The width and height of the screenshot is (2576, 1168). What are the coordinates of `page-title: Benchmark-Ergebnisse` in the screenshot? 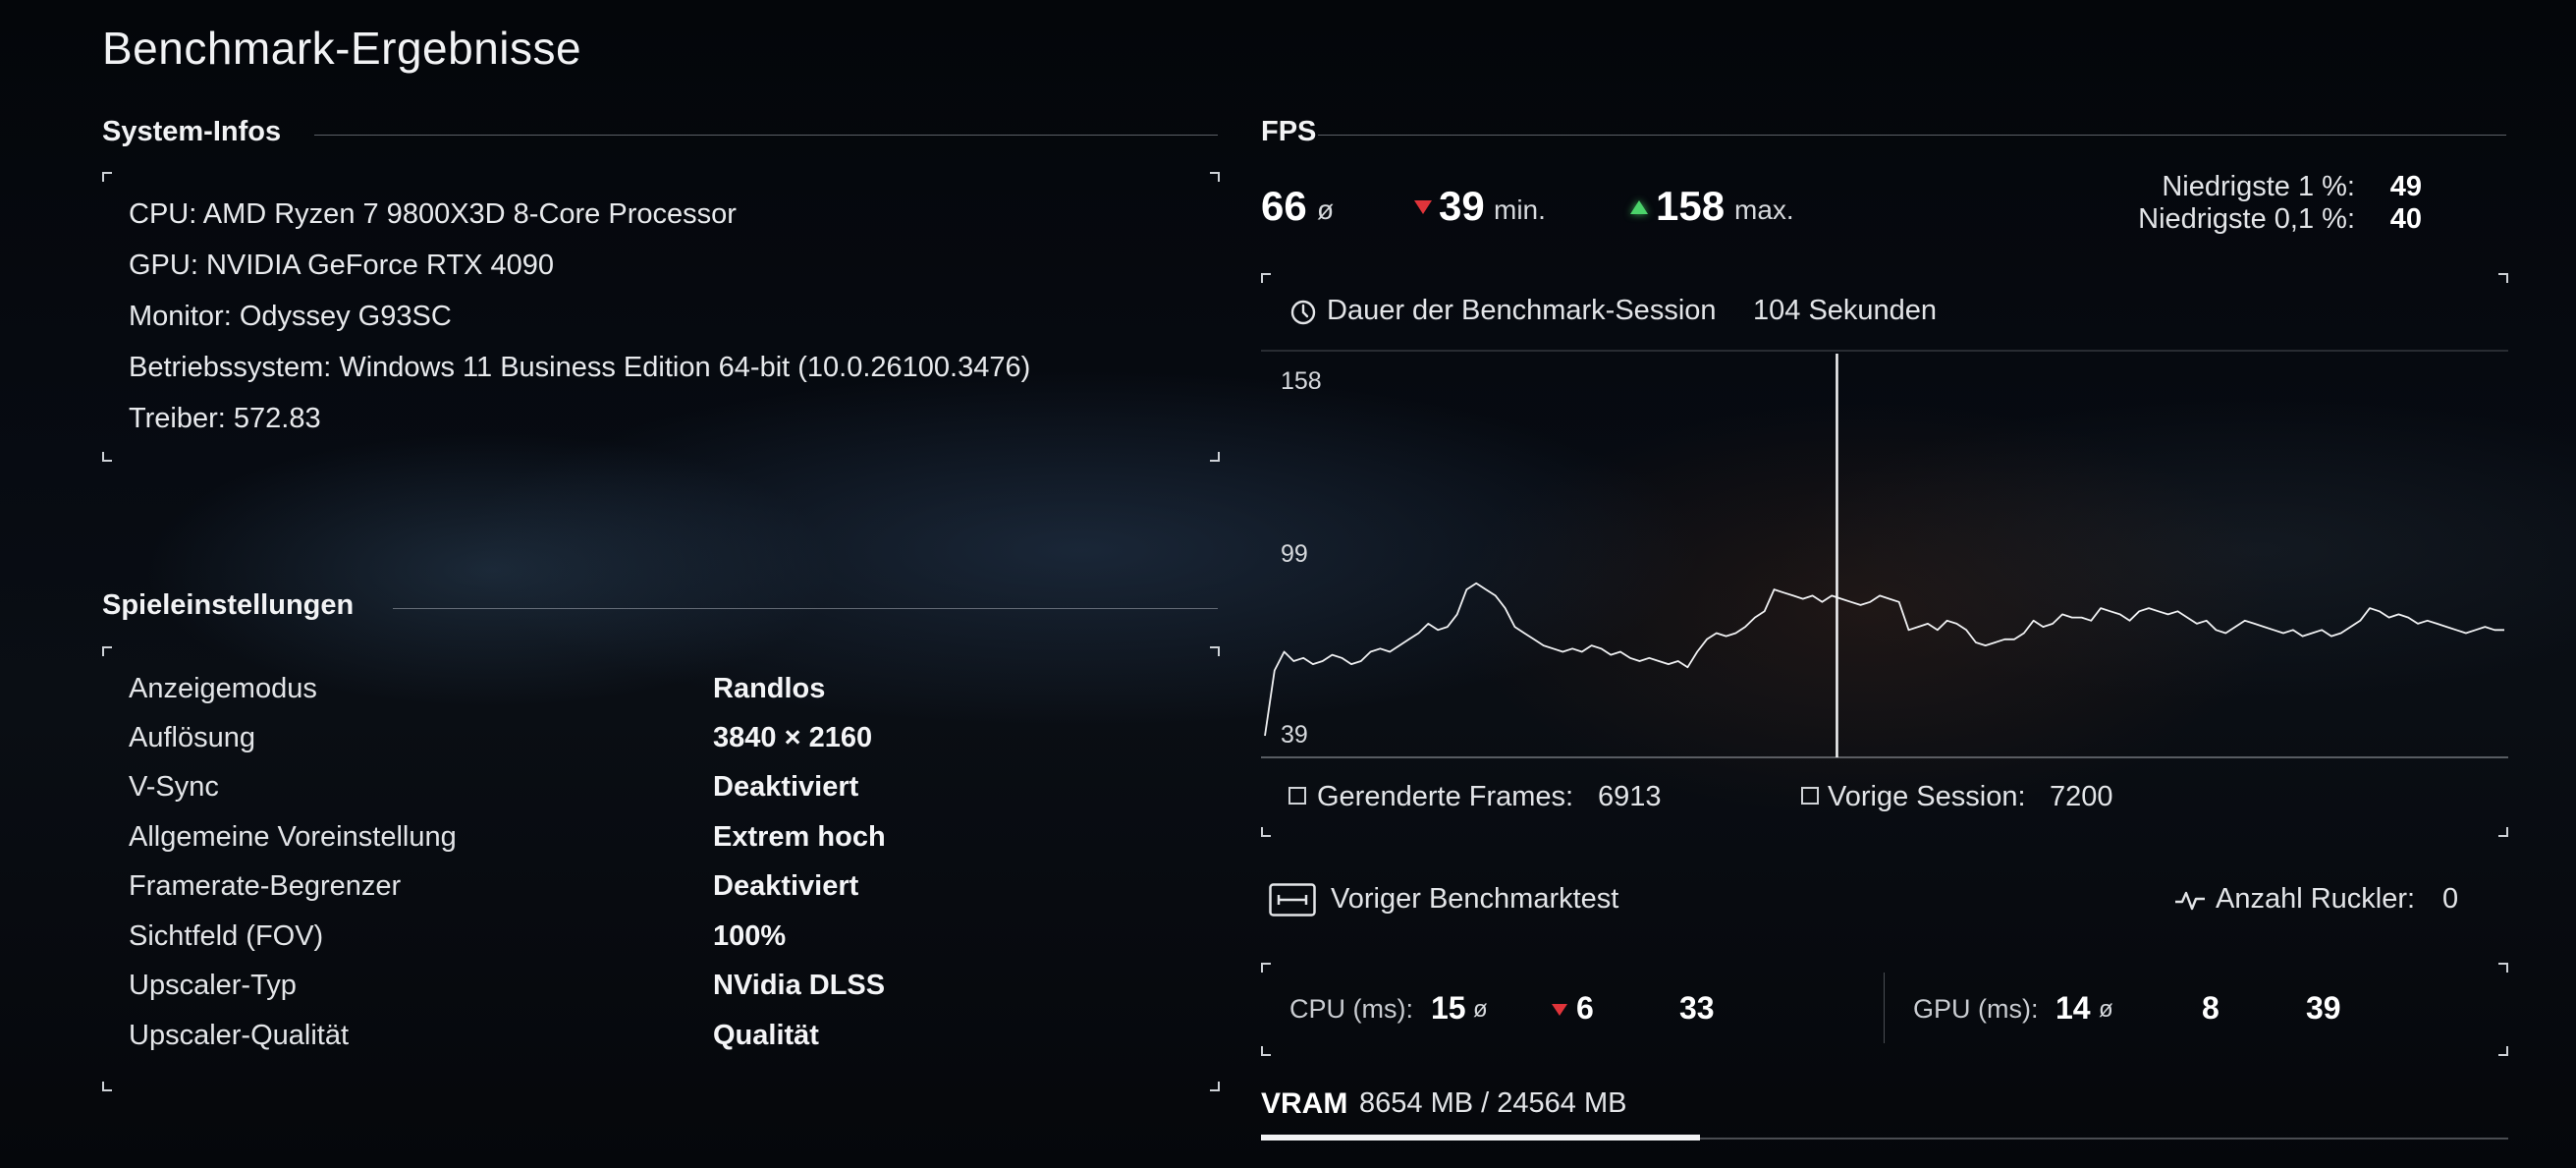 It's located at (342, 48).